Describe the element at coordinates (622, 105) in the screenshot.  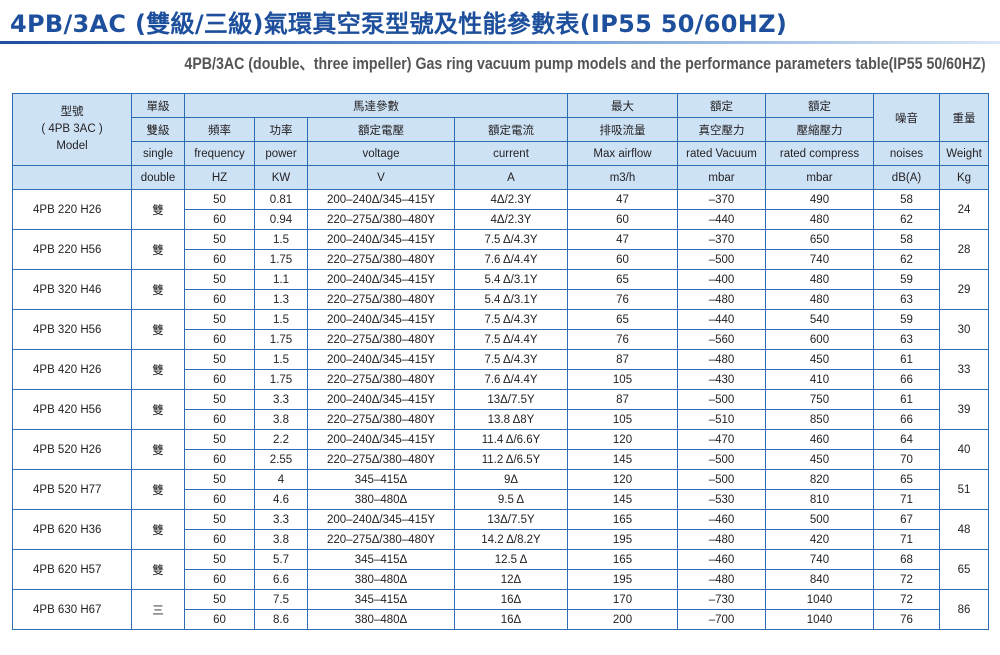
I see `airflow-header-zh1: 最大` at that location.